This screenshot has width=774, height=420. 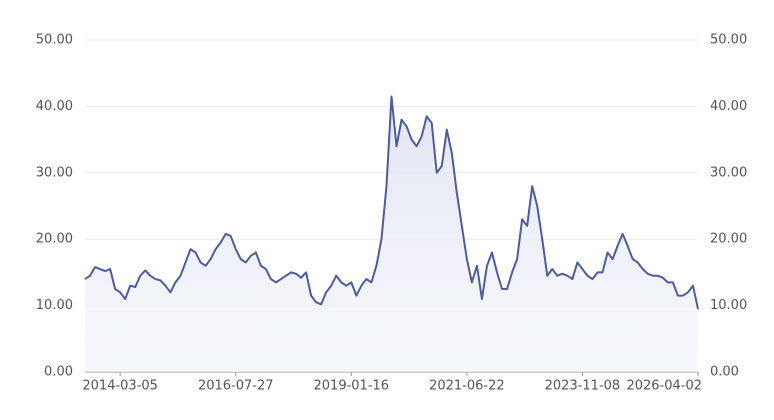 I want to click on x-tick-label: 2026-04-02, so click(x=664, y=386).